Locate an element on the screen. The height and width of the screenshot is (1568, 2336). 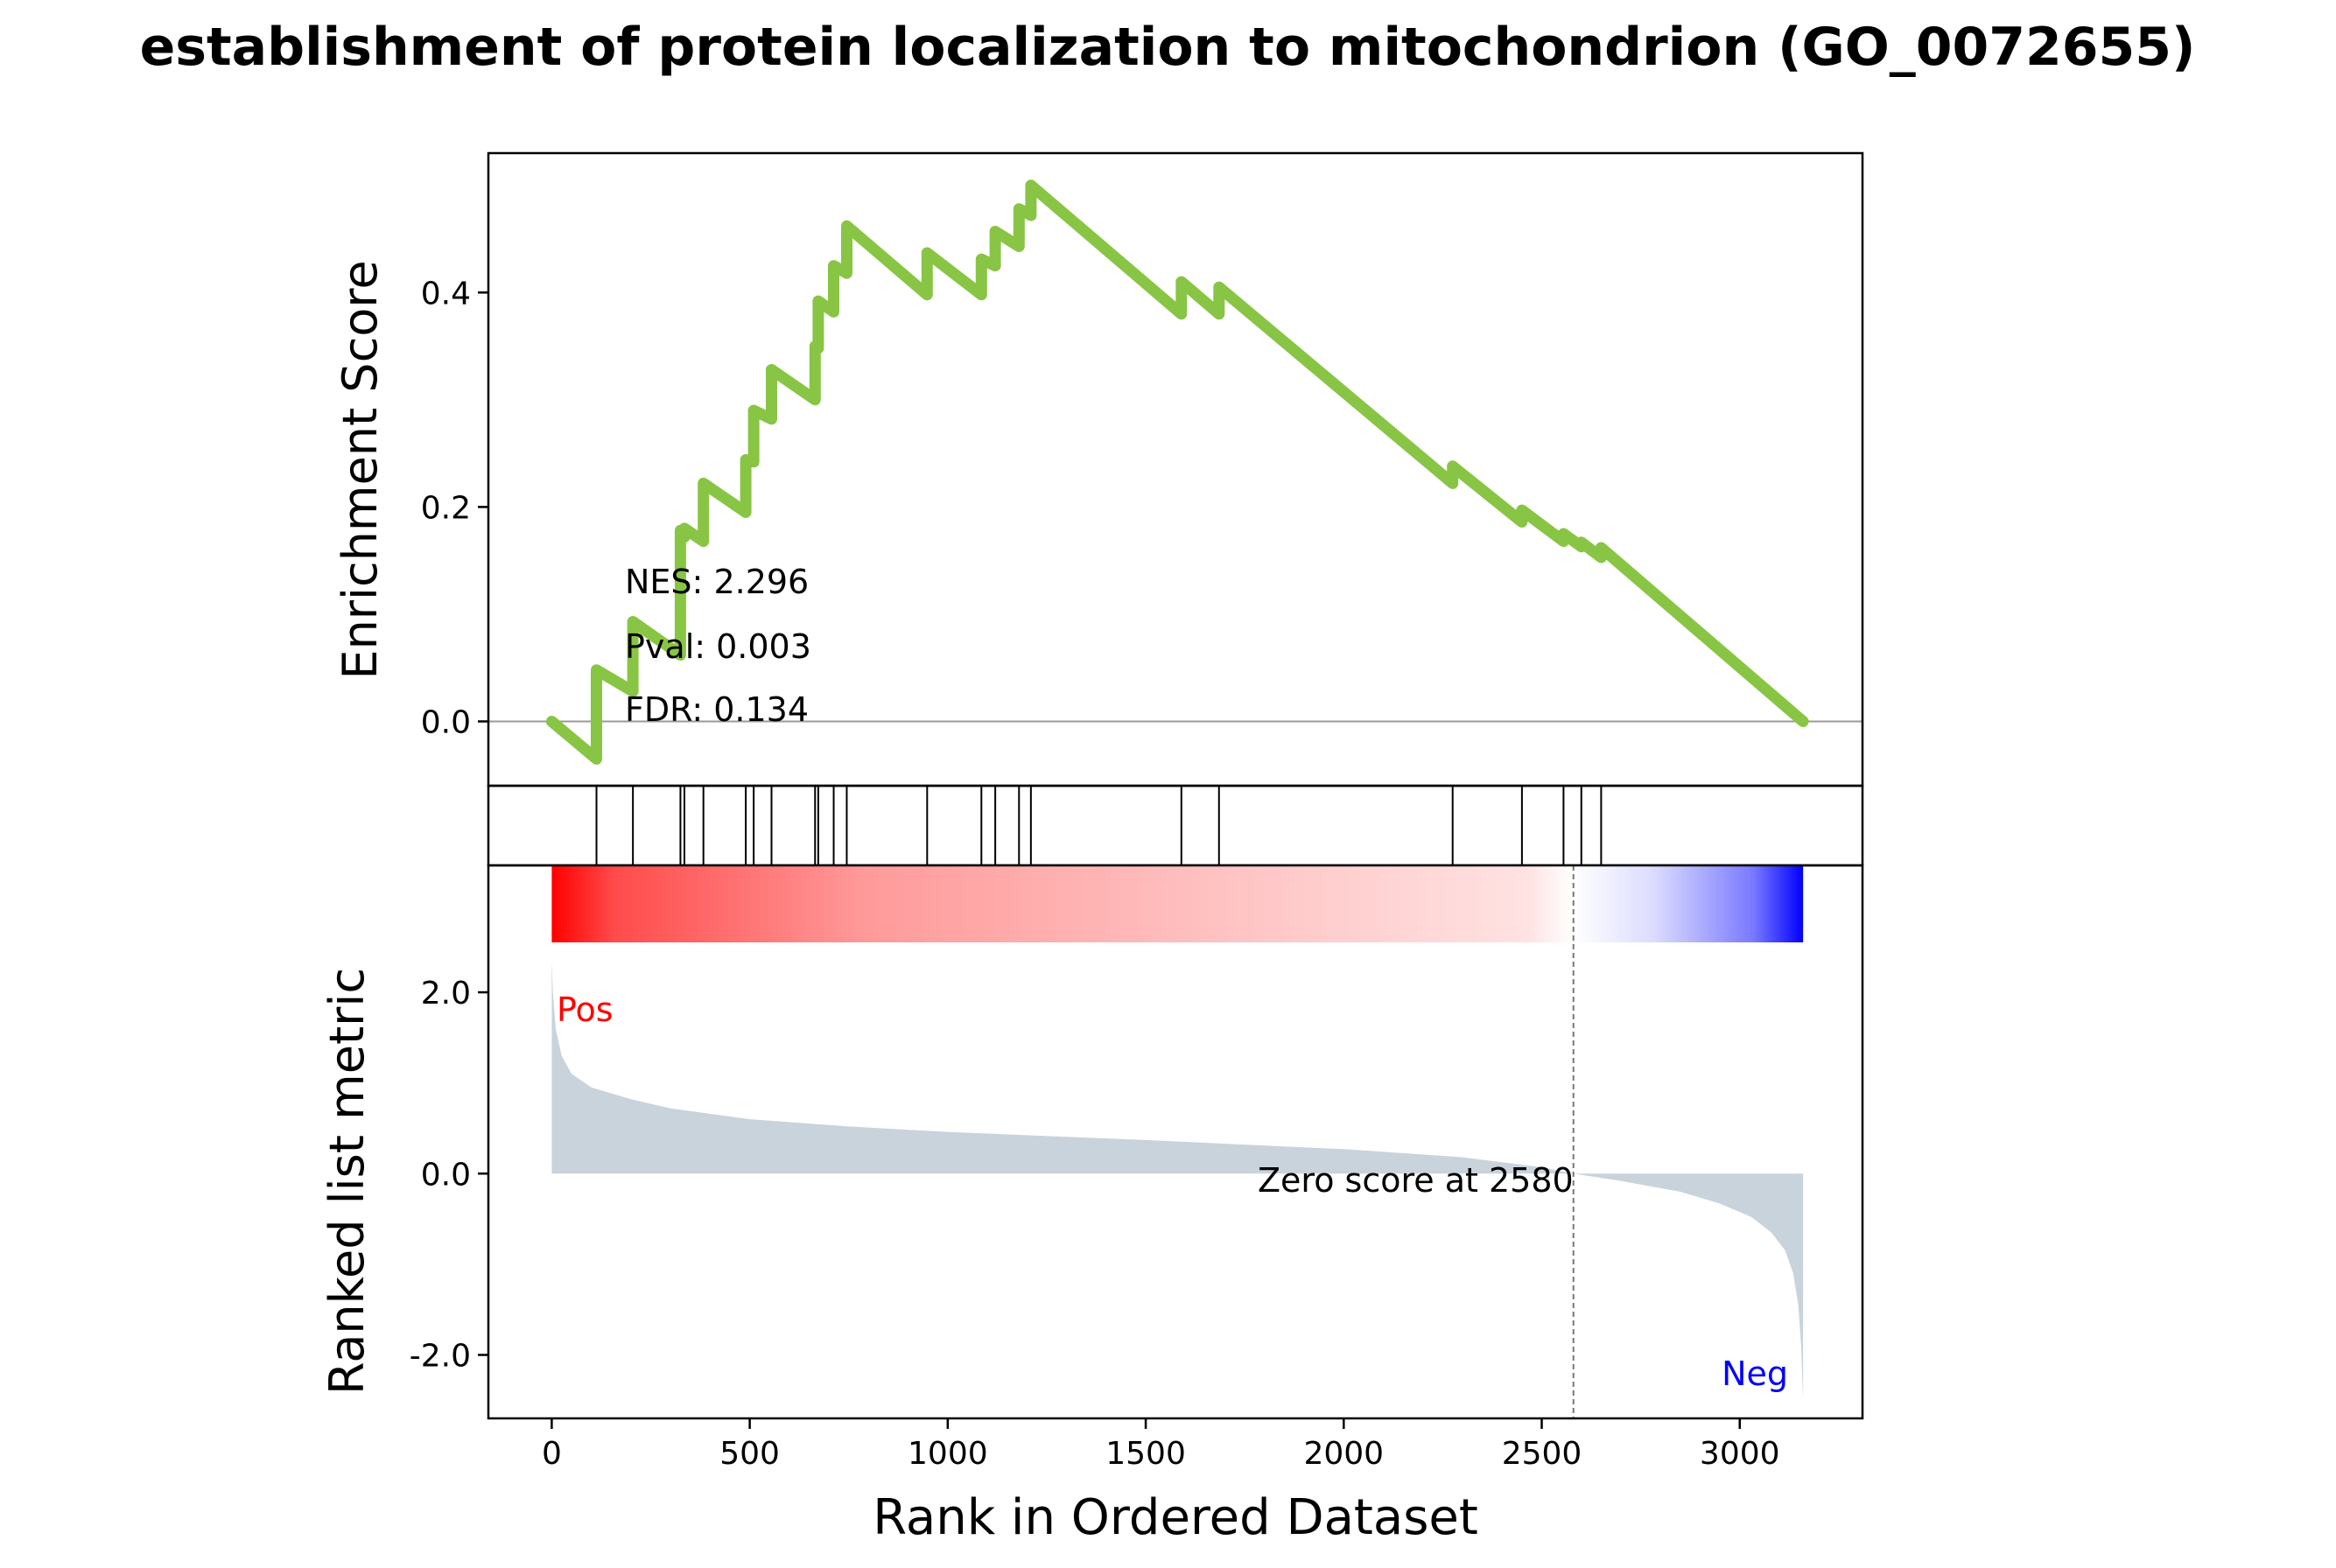
neg-label: Neg is located at coordinates (1755, 1373).